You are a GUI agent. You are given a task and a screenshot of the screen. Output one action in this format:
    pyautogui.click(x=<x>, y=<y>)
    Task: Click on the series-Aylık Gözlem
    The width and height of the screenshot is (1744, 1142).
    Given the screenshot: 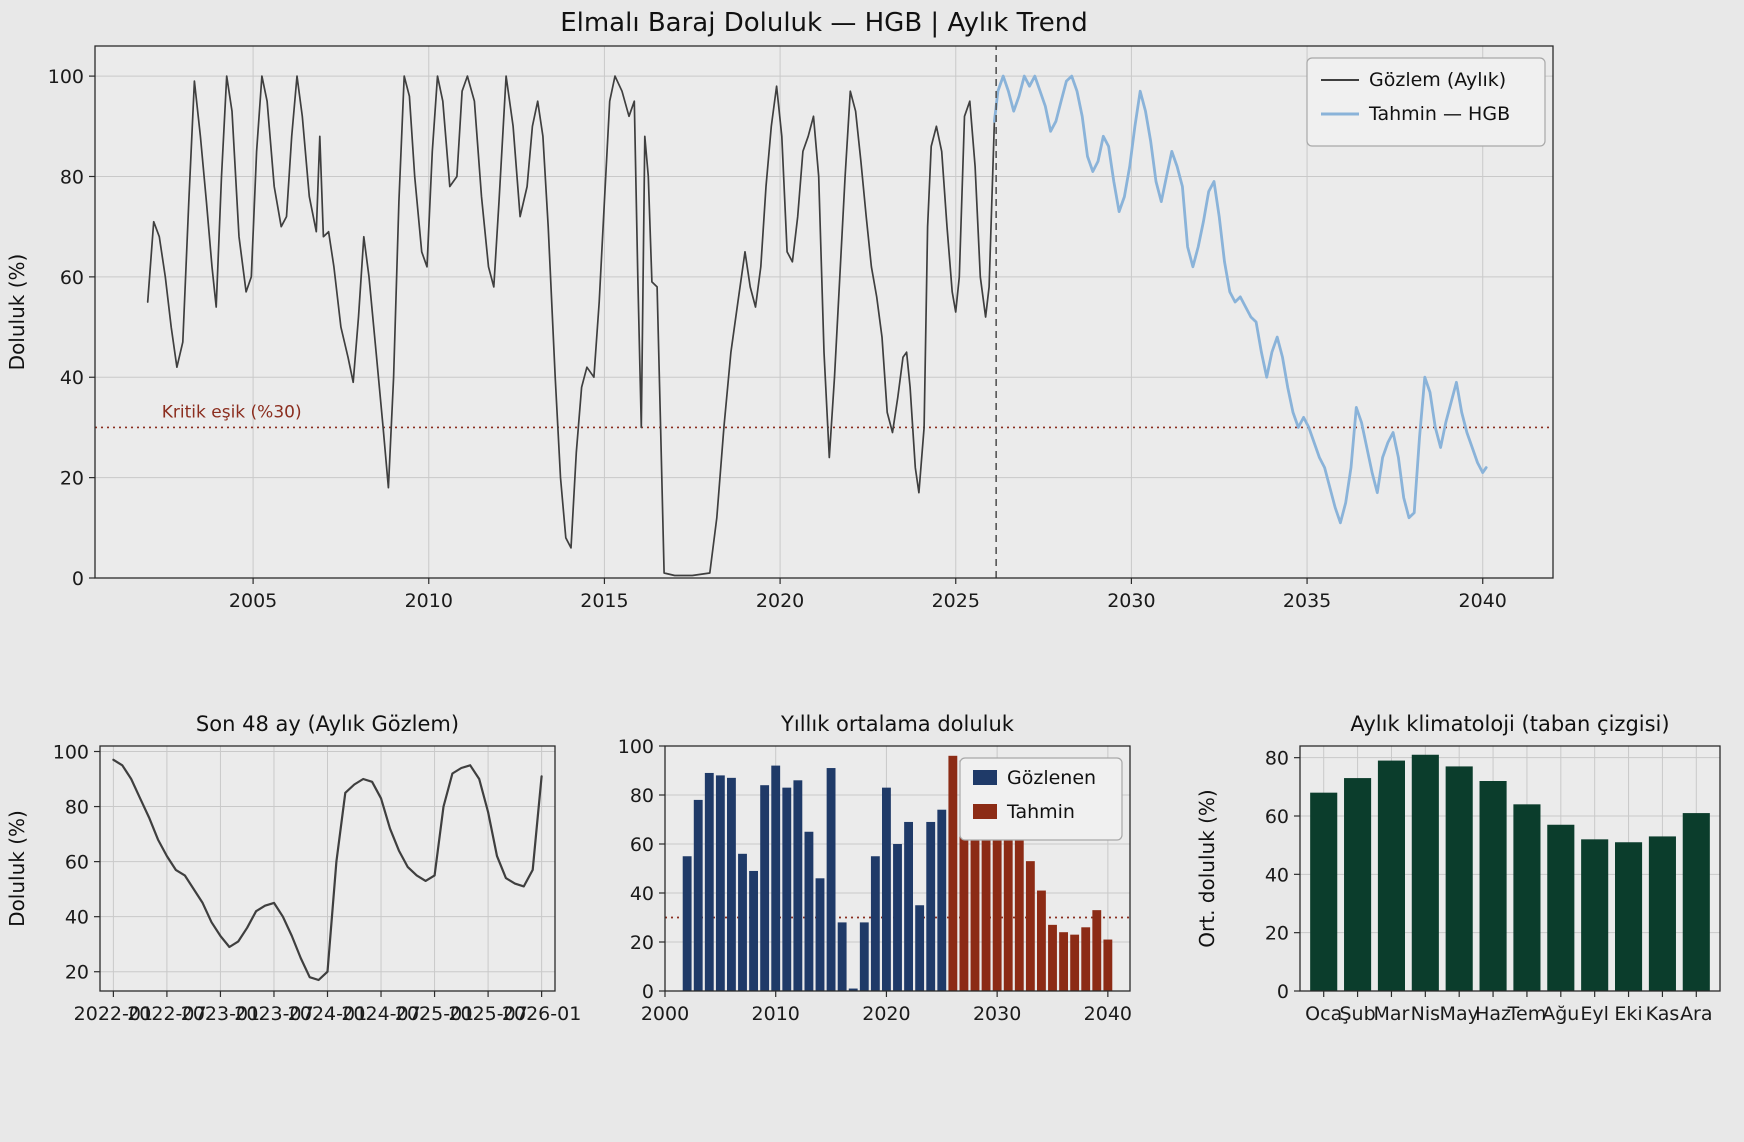 What is the action you would take?
    pyautogui.click(x=327, y=870)
    